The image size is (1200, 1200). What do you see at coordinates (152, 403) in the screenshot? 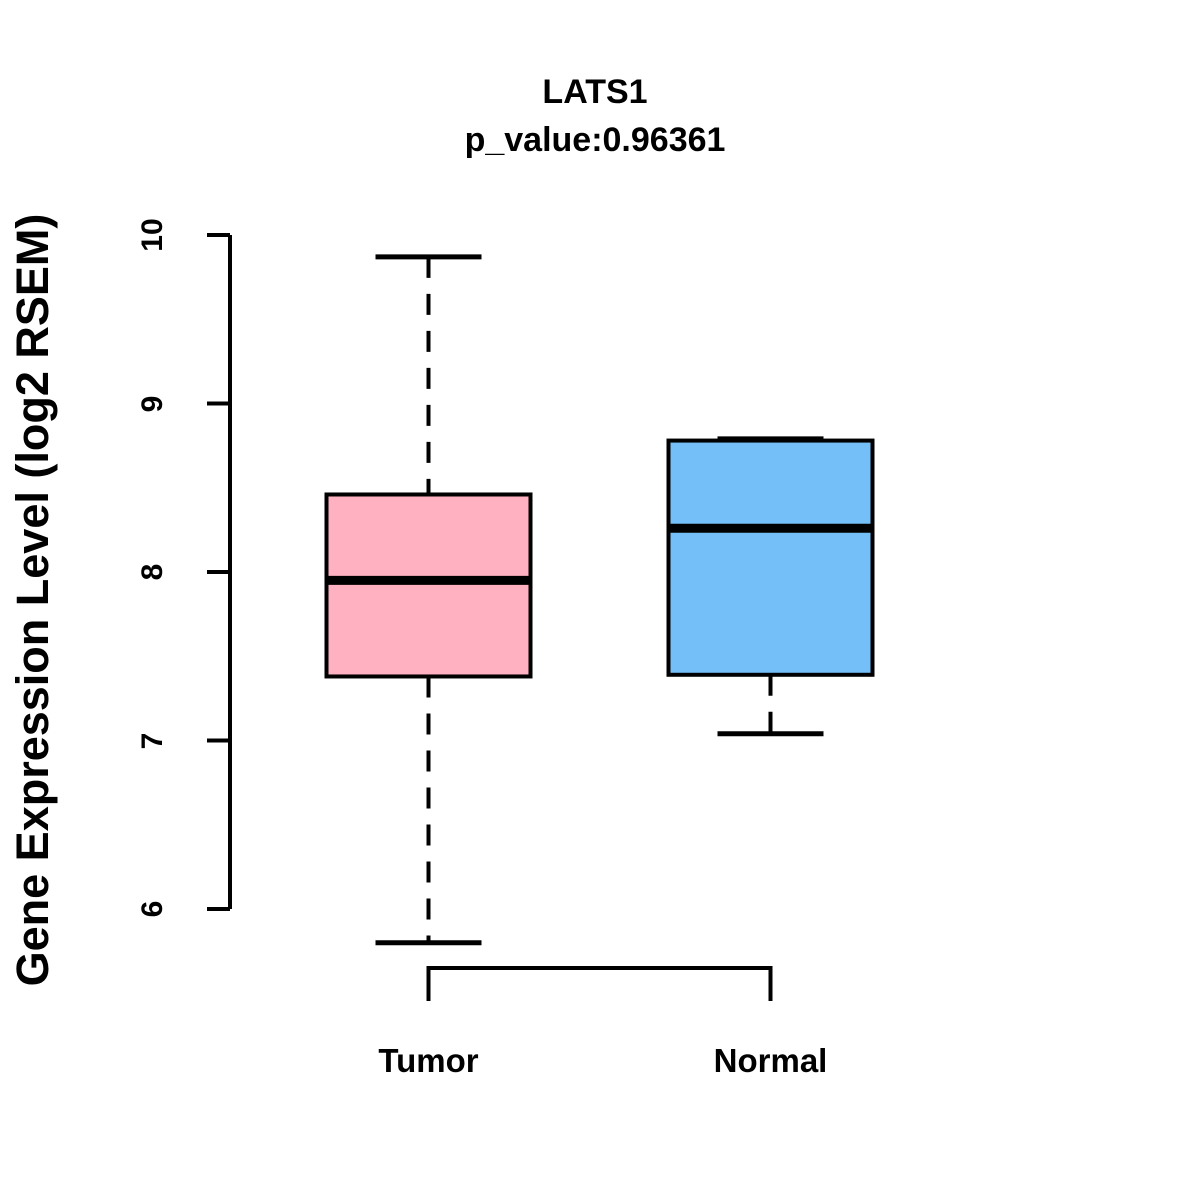
I see `y-tick-label: 9` at bounding box center [152, 403].